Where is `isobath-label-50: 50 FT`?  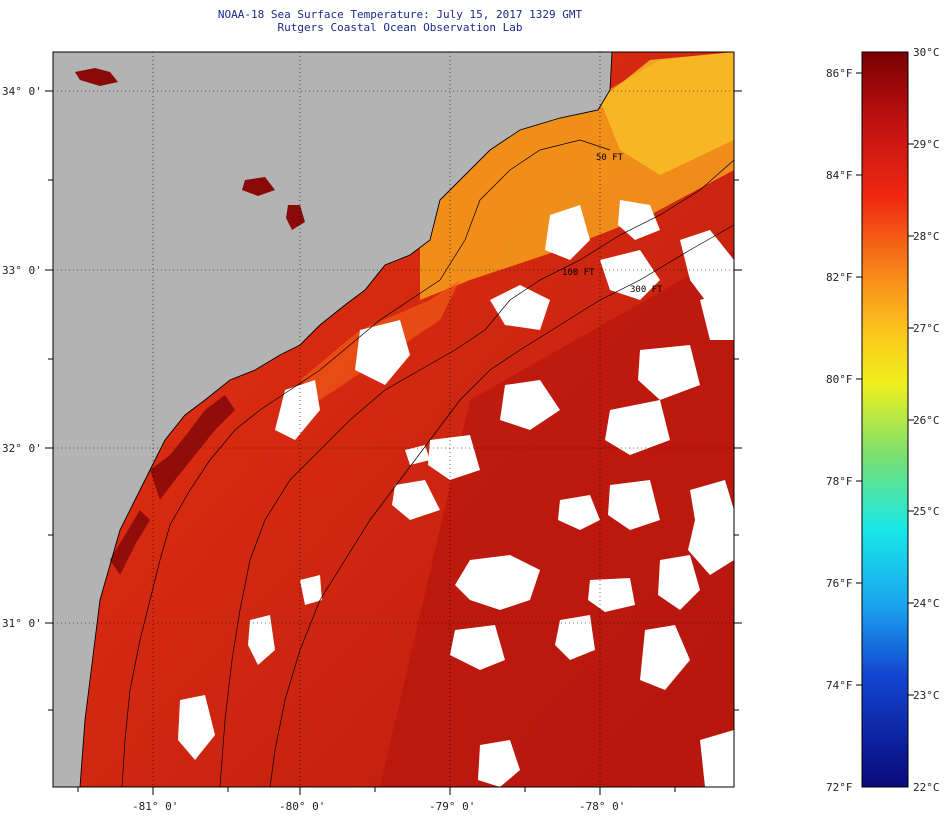 isobath-label-50: 50 FT is located at coordinates (610, 158).